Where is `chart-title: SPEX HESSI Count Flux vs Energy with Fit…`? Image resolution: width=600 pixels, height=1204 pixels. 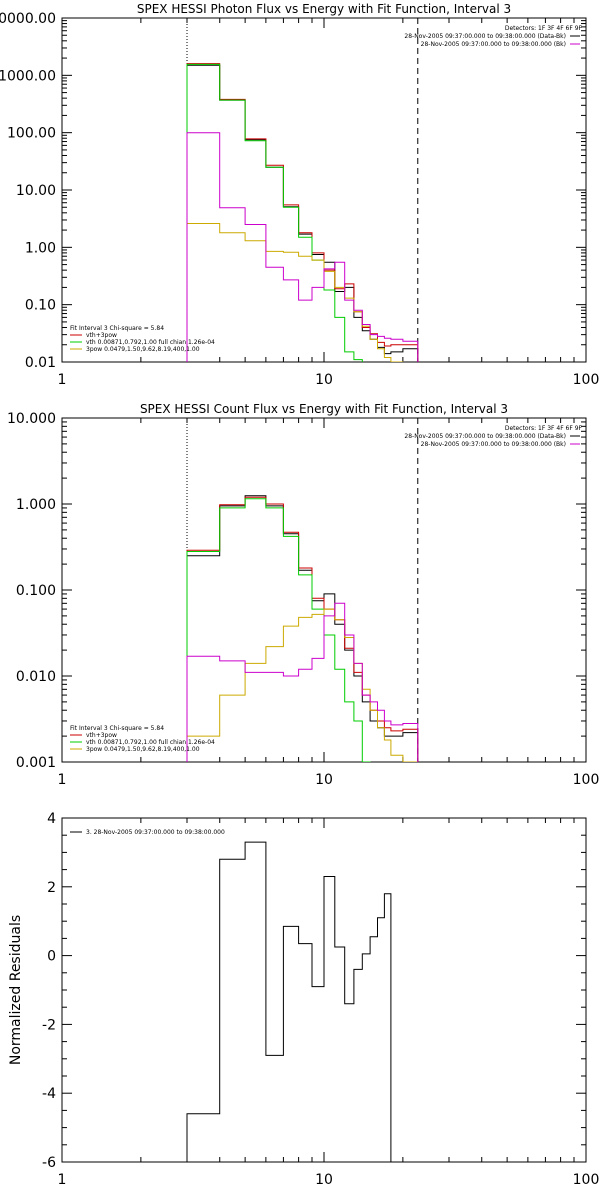 chart-title: SPEX HESSI Count Flux vs Energy with Fit… is located at coordinates (324, 409).